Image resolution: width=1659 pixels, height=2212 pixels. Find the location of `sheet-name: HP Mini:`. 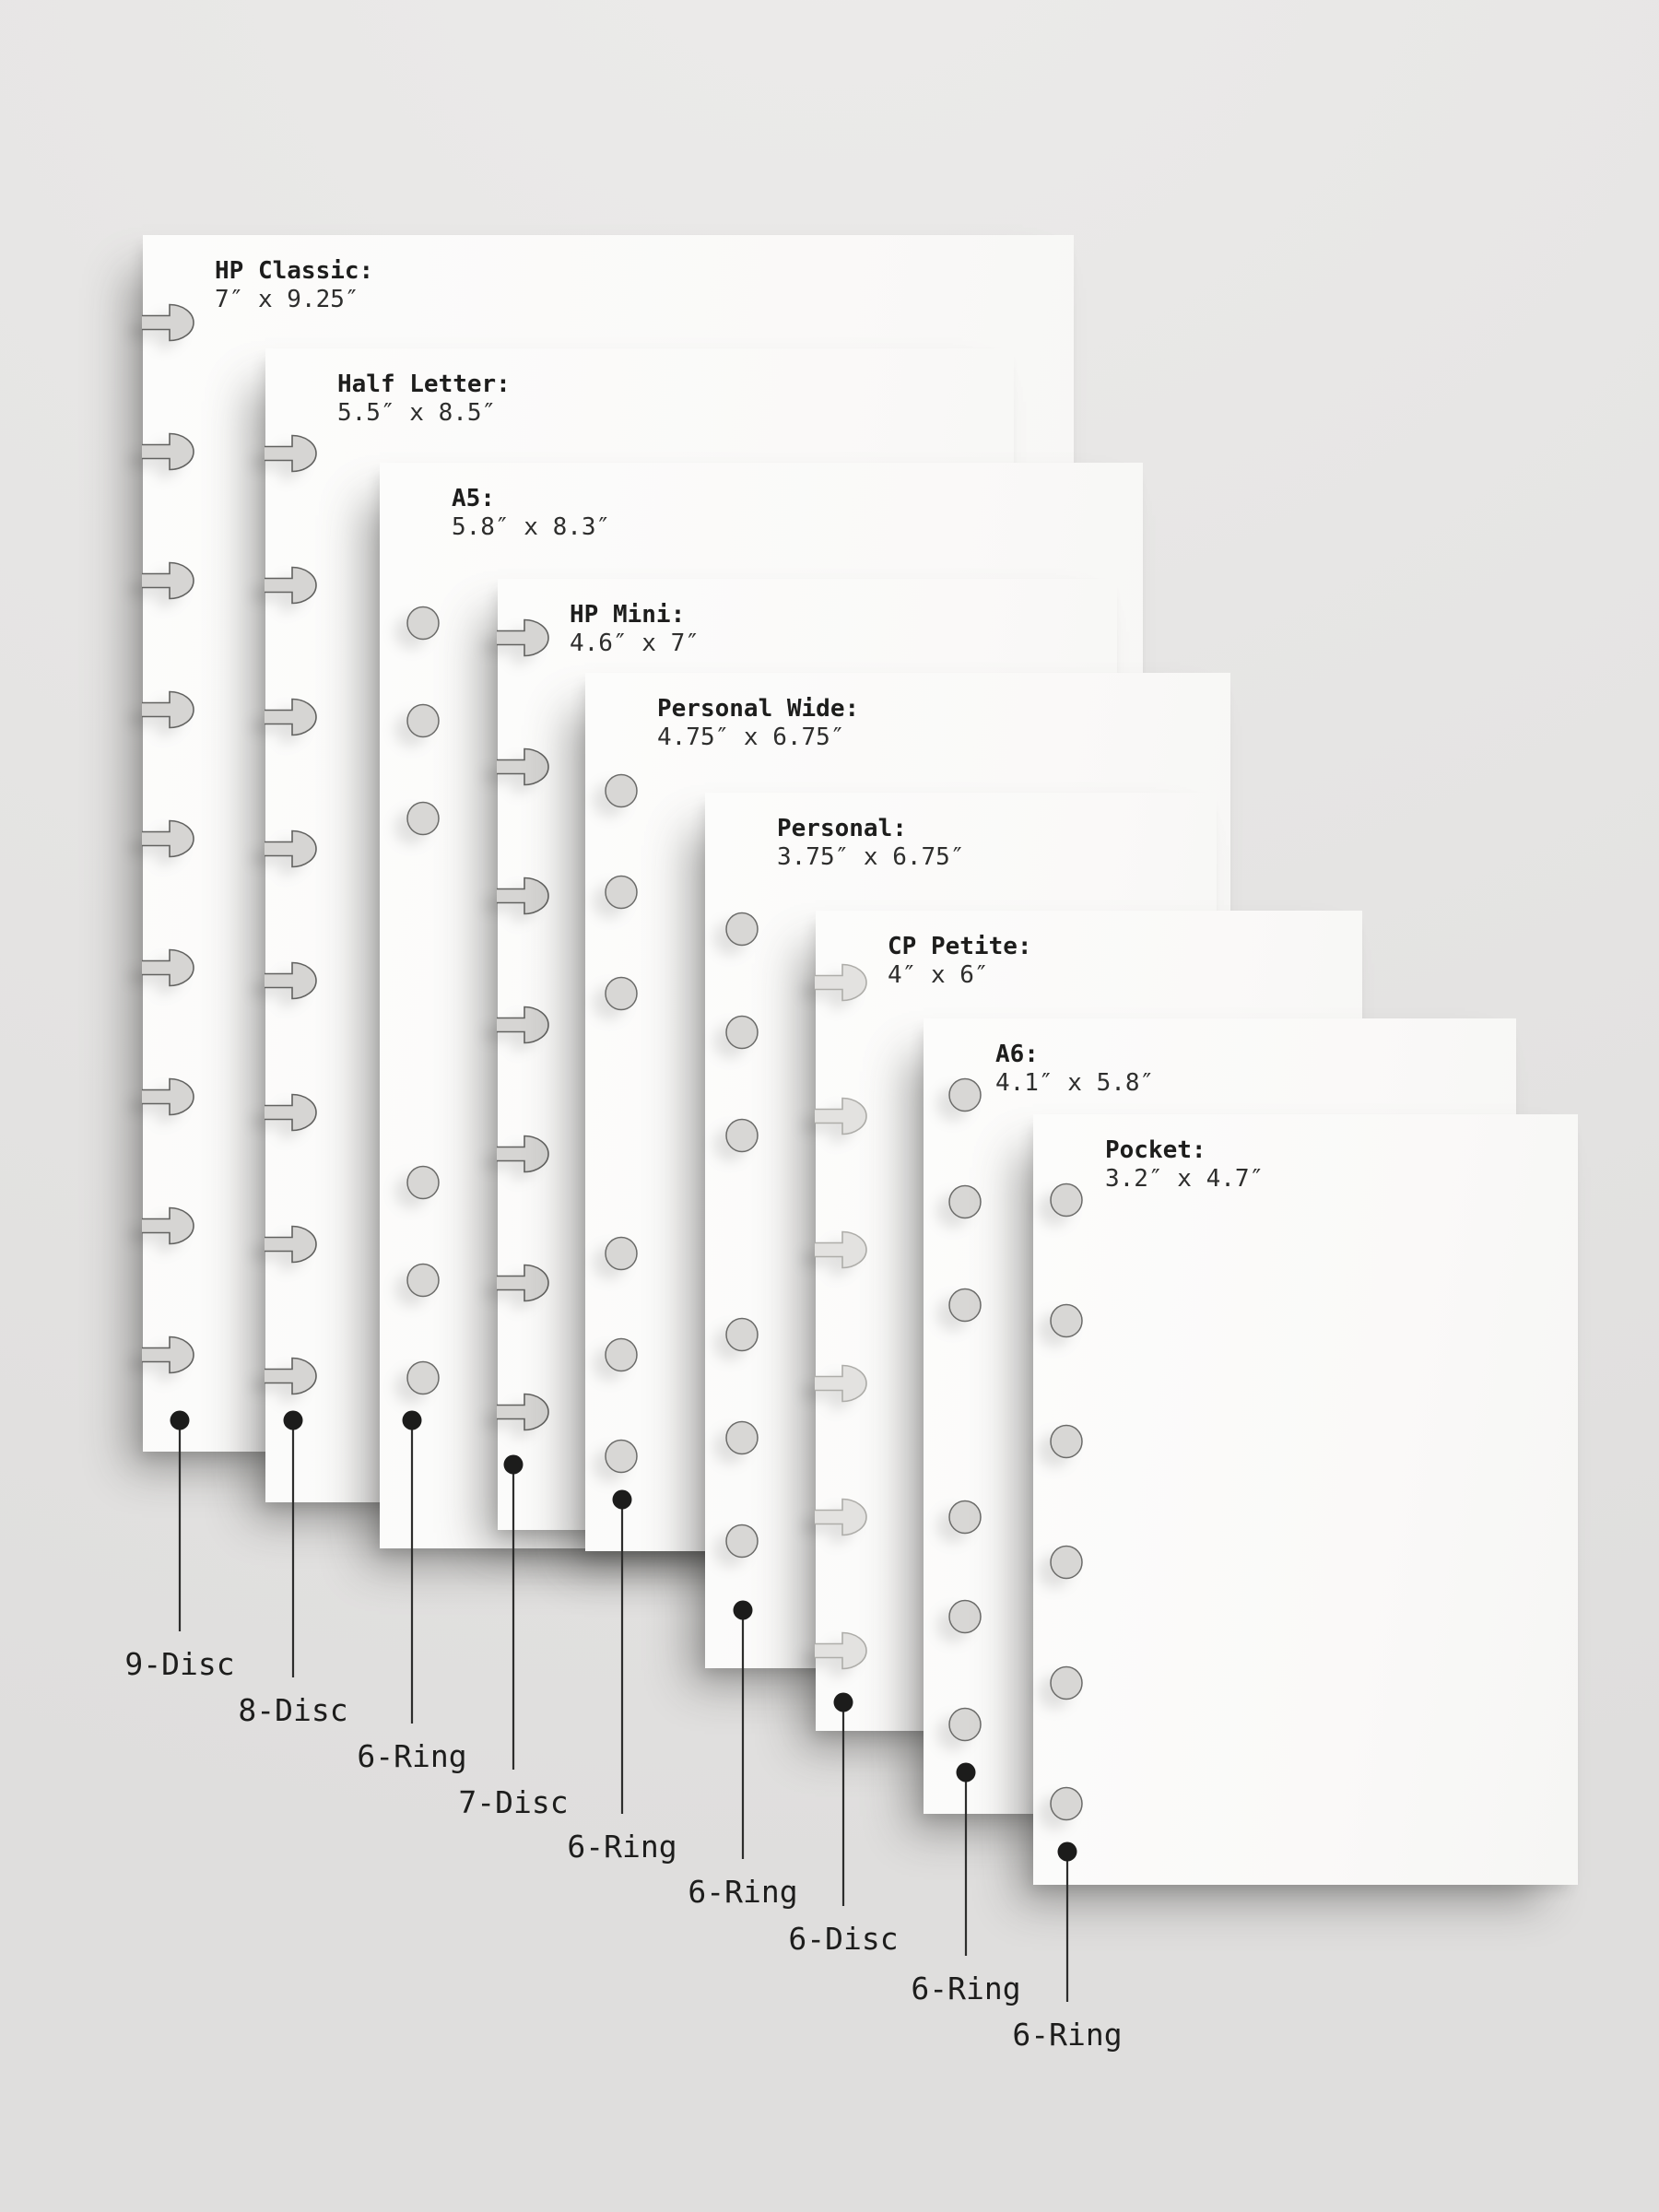

sheet-name: HP Mini: is located at coordinates (628, 615).